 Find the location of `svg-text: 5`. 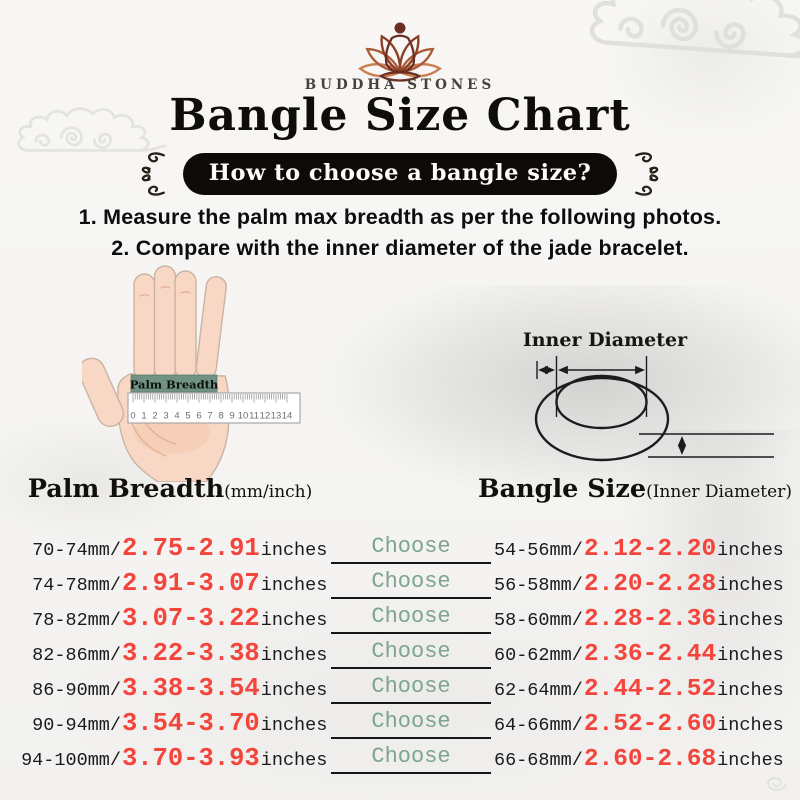

svg-text: 5 is located at coordinates (187, 416).